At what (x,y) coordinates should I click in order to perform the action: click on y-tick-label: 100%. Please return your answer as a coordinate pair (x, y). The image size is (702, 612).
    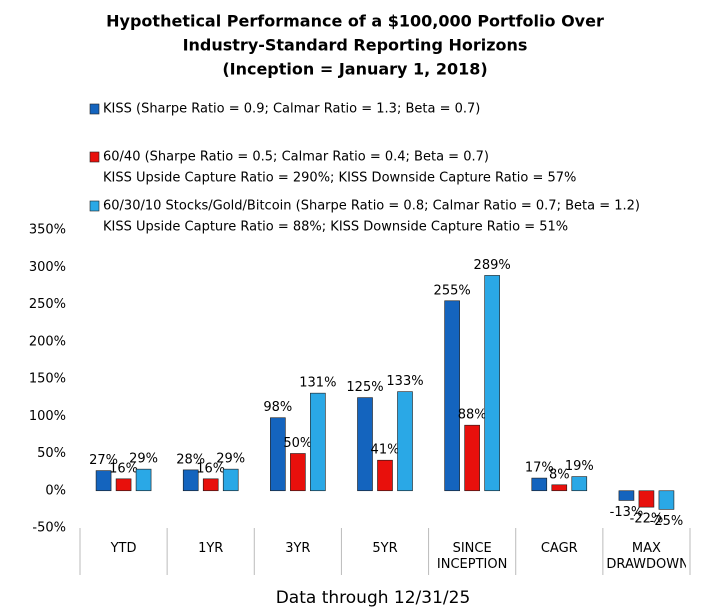
    Looking at the image, I should click on (47, 416).